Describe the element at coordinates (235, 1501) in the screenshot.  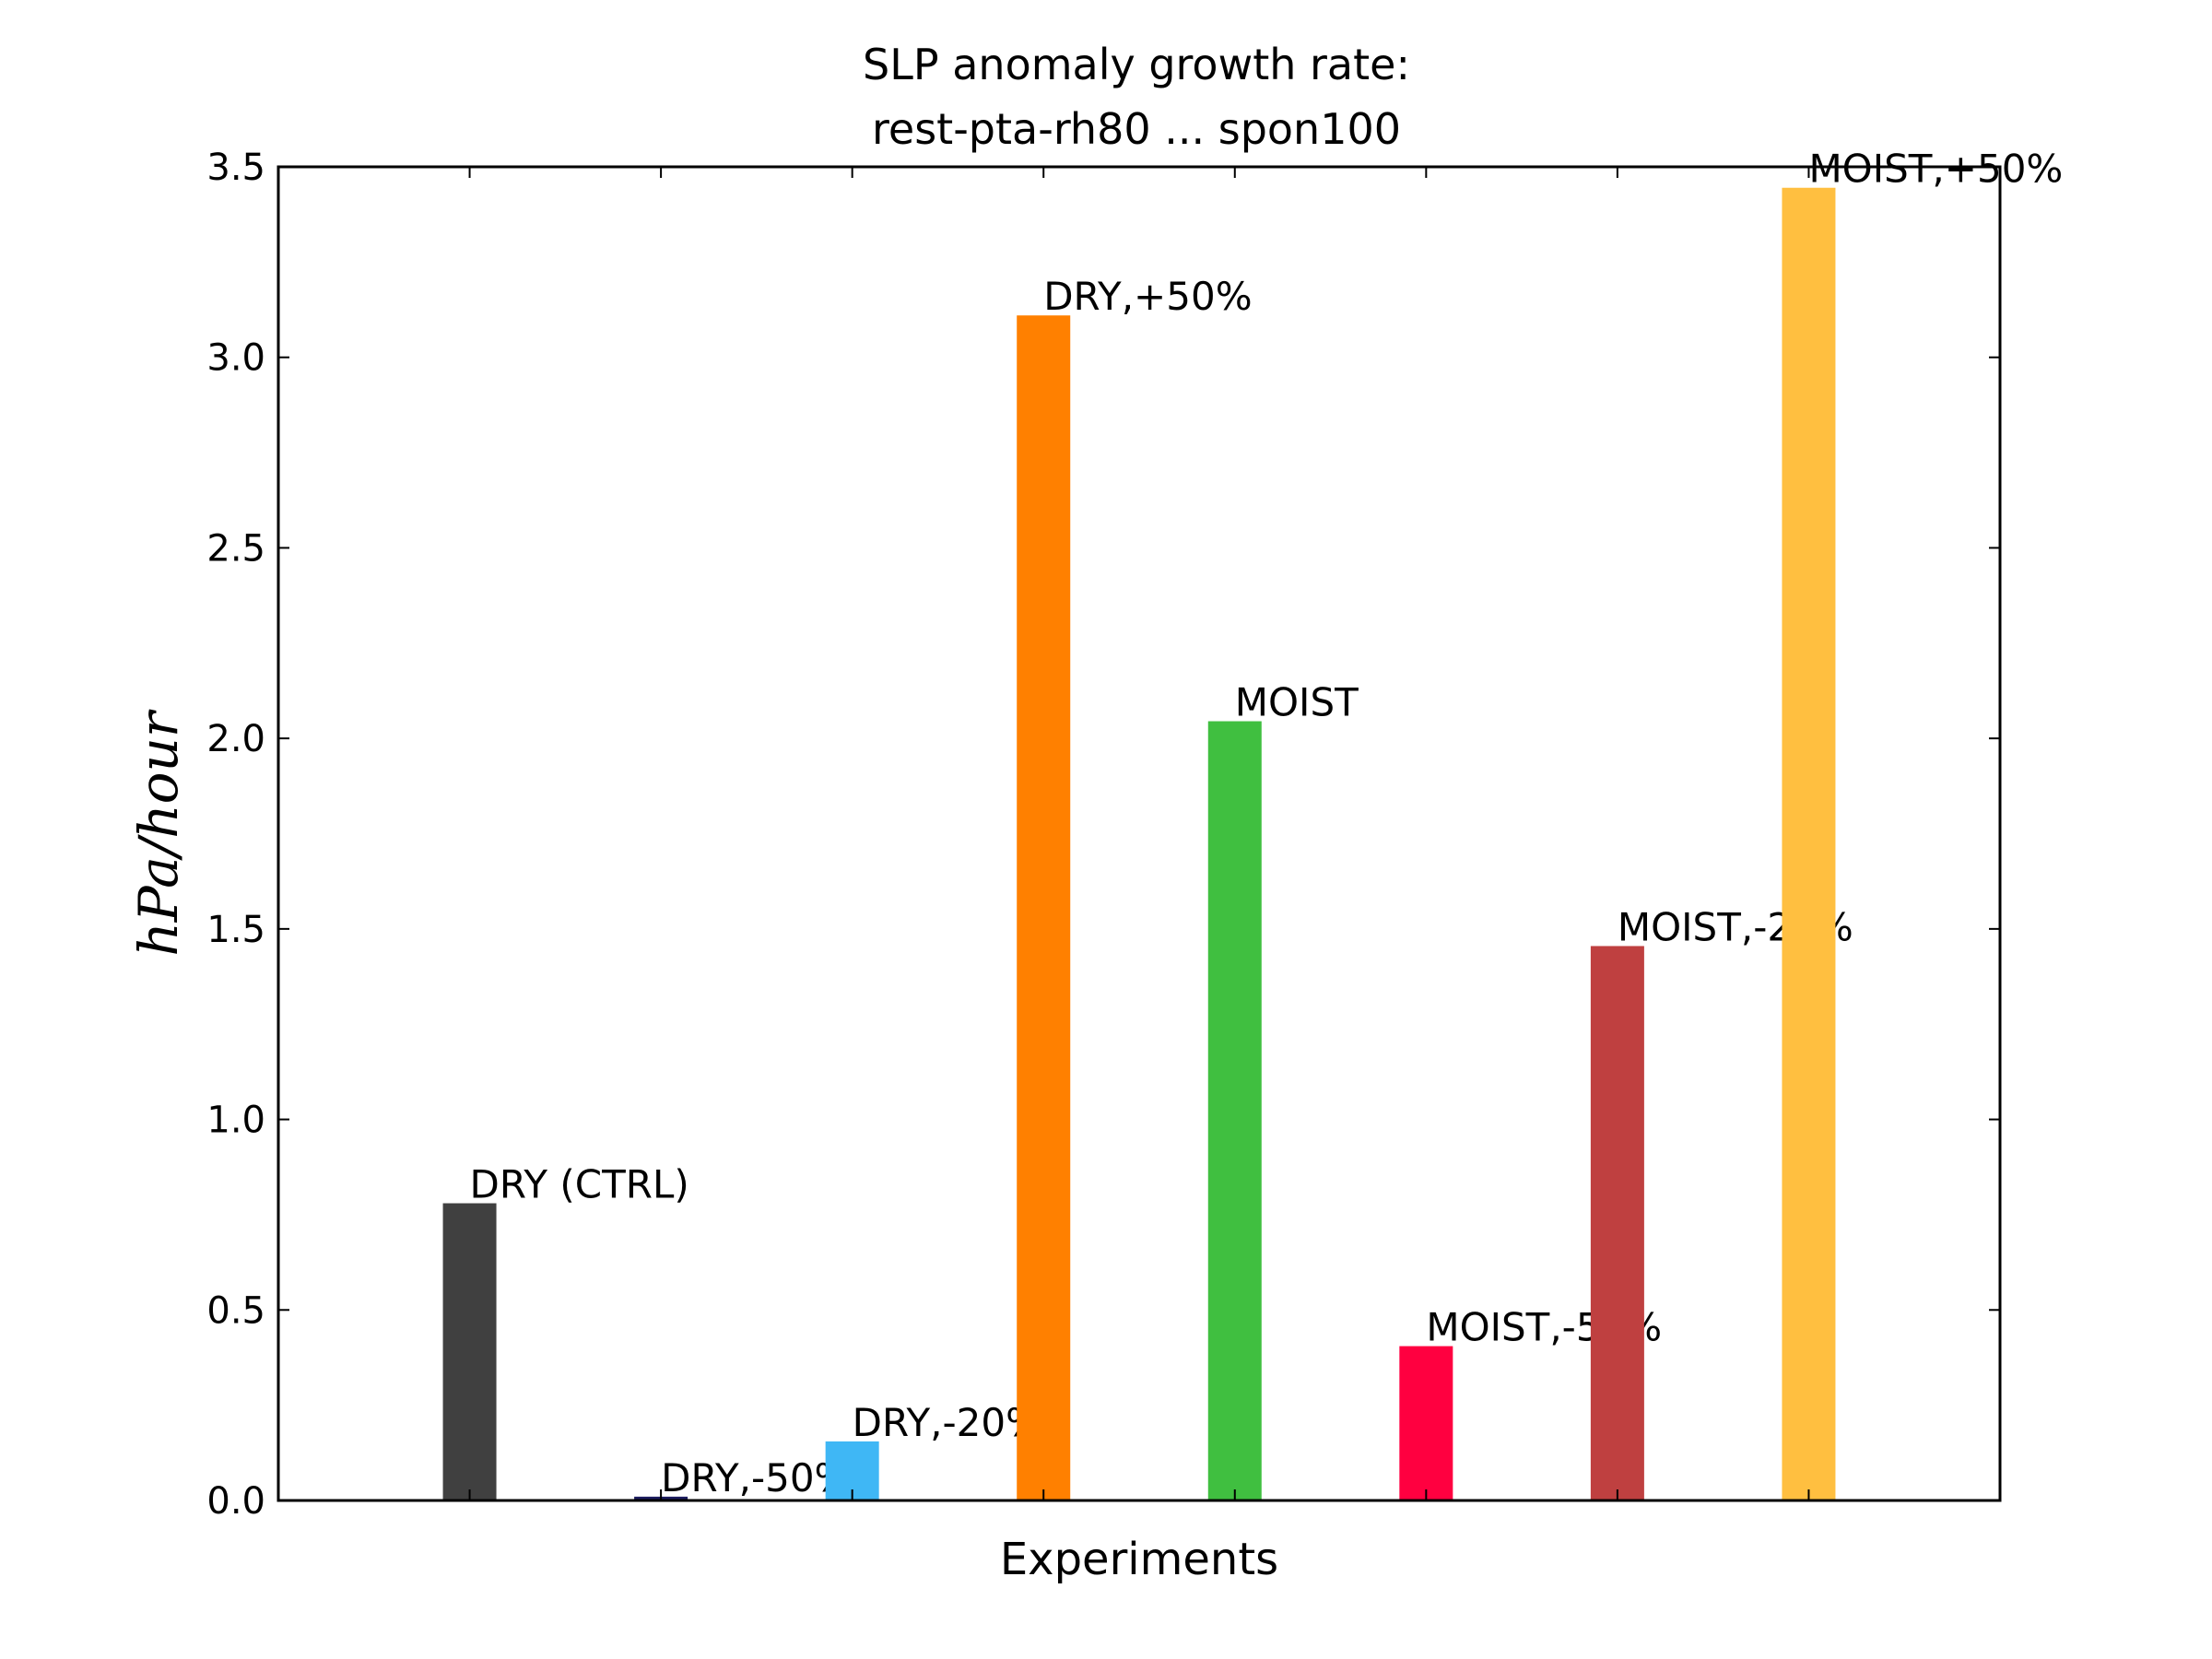
I see `y-tick-label: 0.0` at that location.